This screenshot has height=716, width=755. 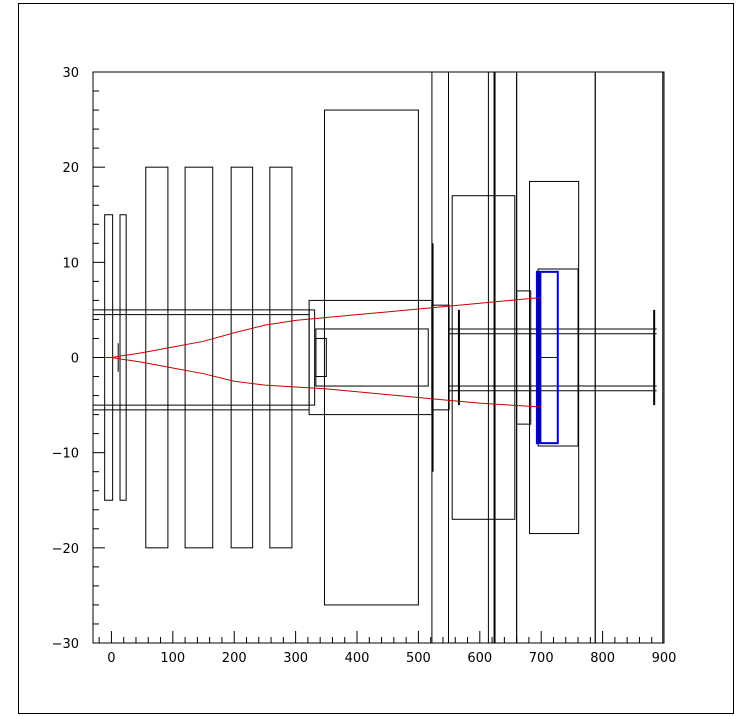 I want to click on y-tick-label-0: 30, so click(x=70, y=73).